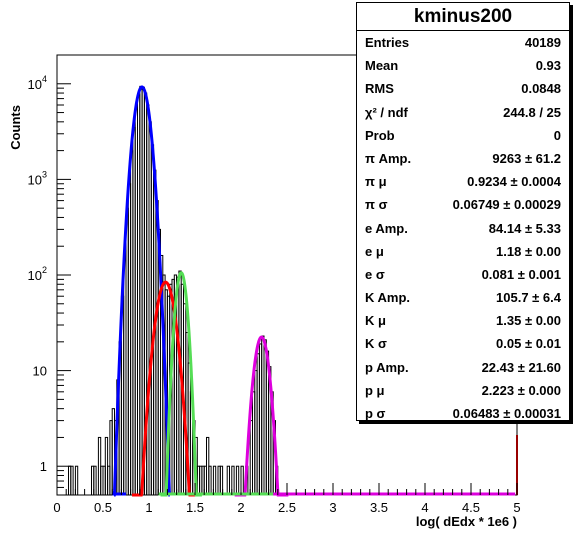  I want to click on x-tick-label: 0.5, so click(103, 507).